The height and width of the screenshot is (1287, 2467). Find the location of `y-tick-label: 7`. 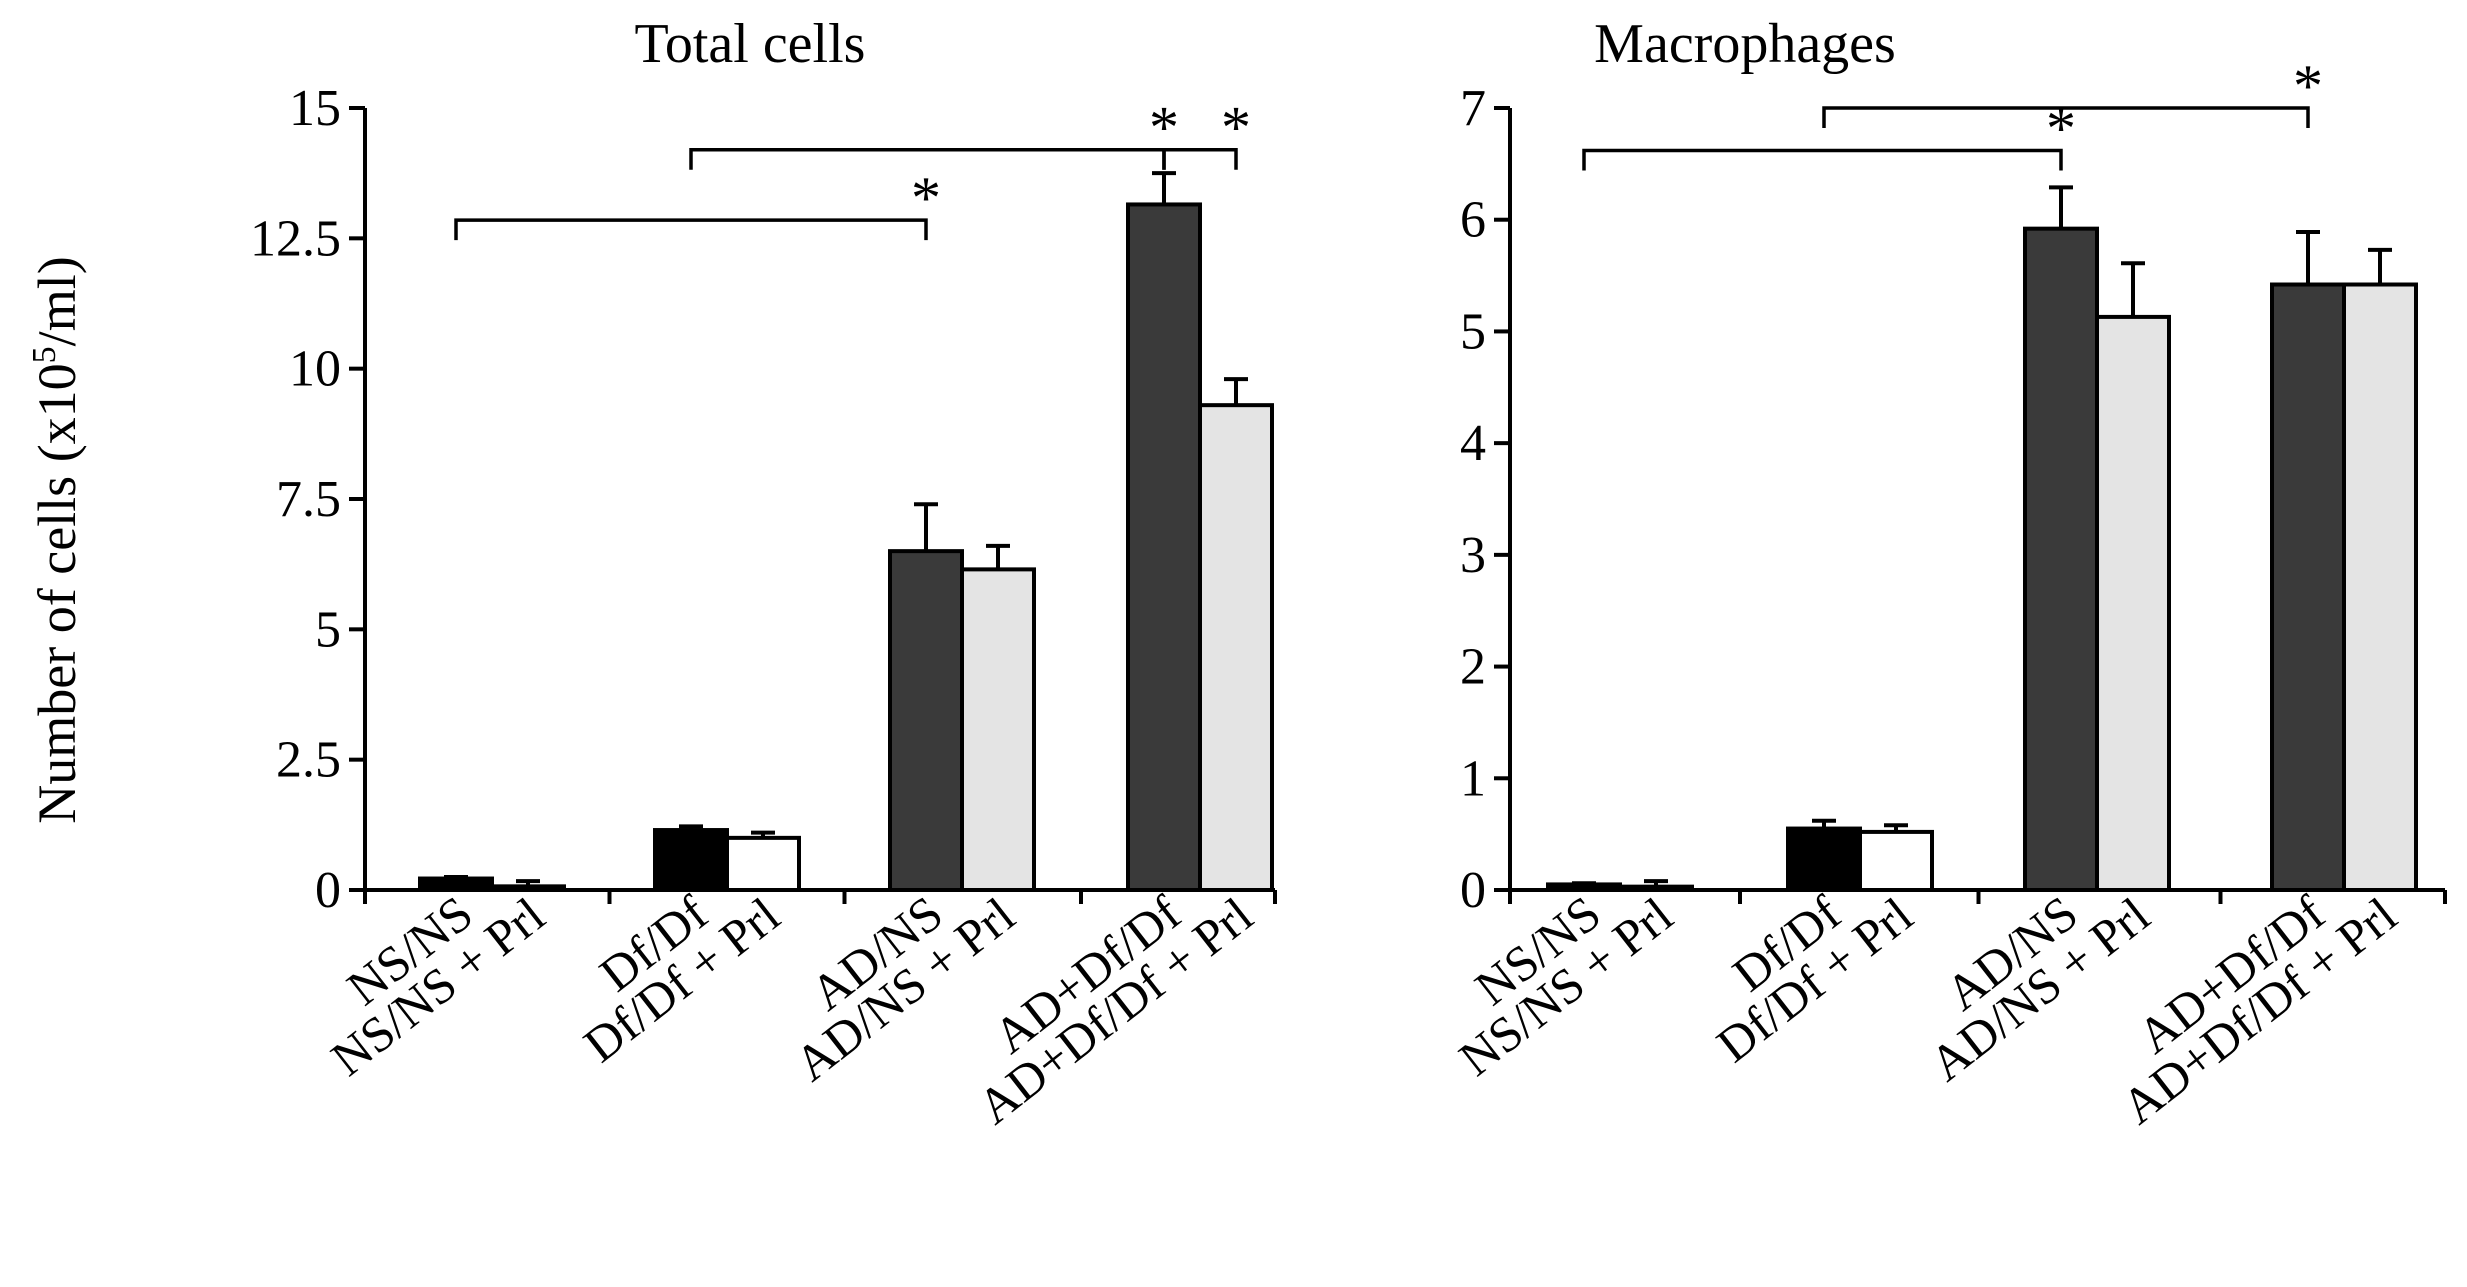

y-tick-label: 7 is located at coordinates (1473, 108).